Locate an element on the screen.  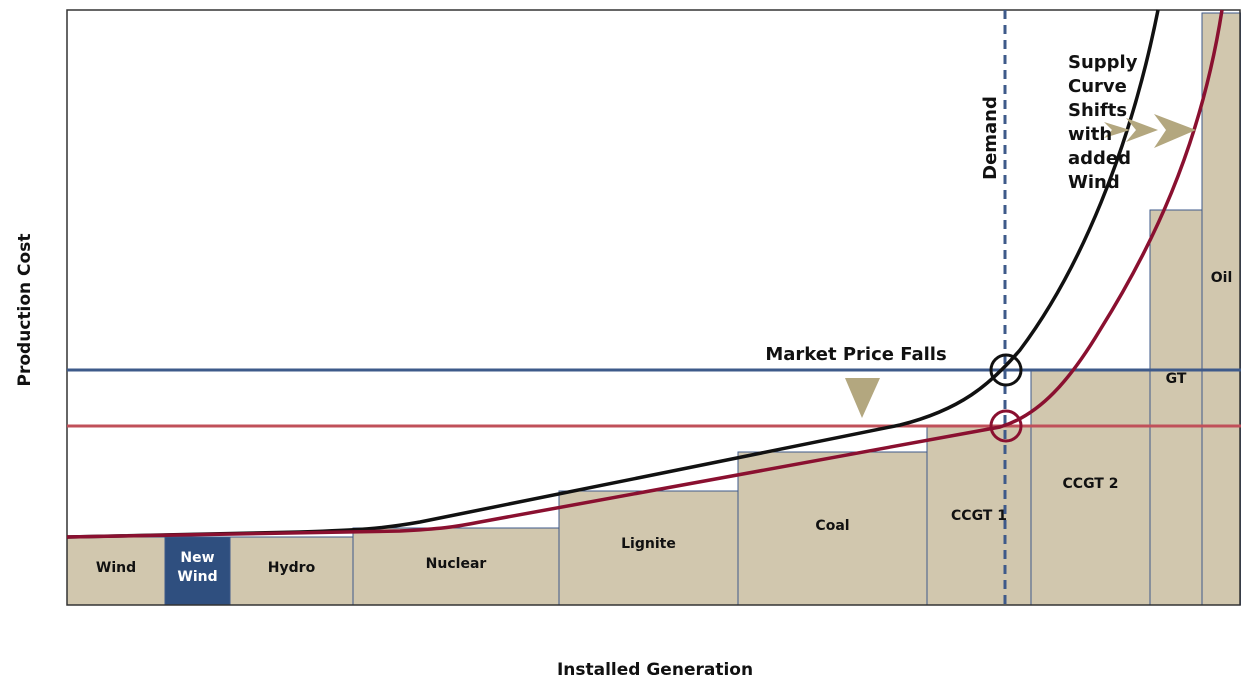
y-axis-label: Production Cost is located at coordinates (25, 310).